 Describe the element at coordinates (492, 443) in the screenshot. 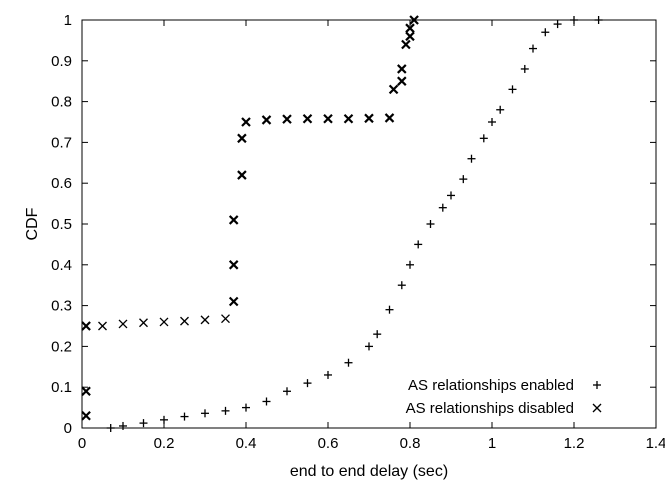

I see `x-tick-label: 1` at that location.